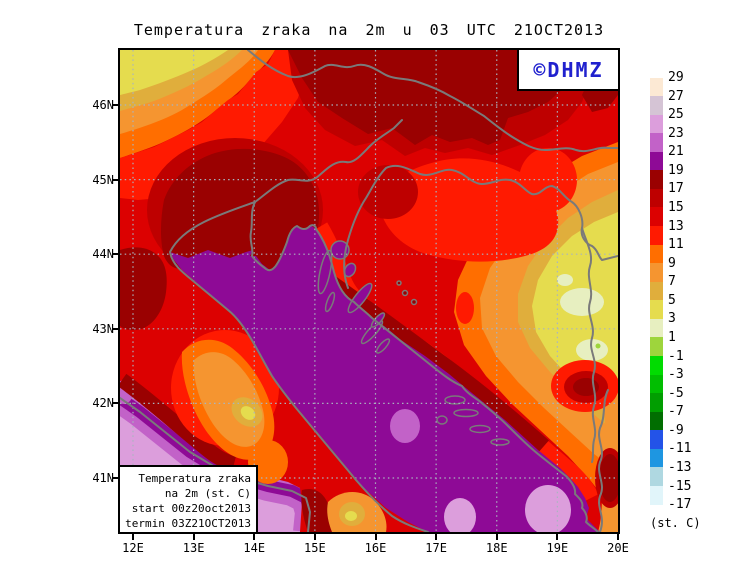 The image size is (740, 582). Describe the element at coordinates (656, 495) in the screenshot. I see `legend-box--15` at that location.